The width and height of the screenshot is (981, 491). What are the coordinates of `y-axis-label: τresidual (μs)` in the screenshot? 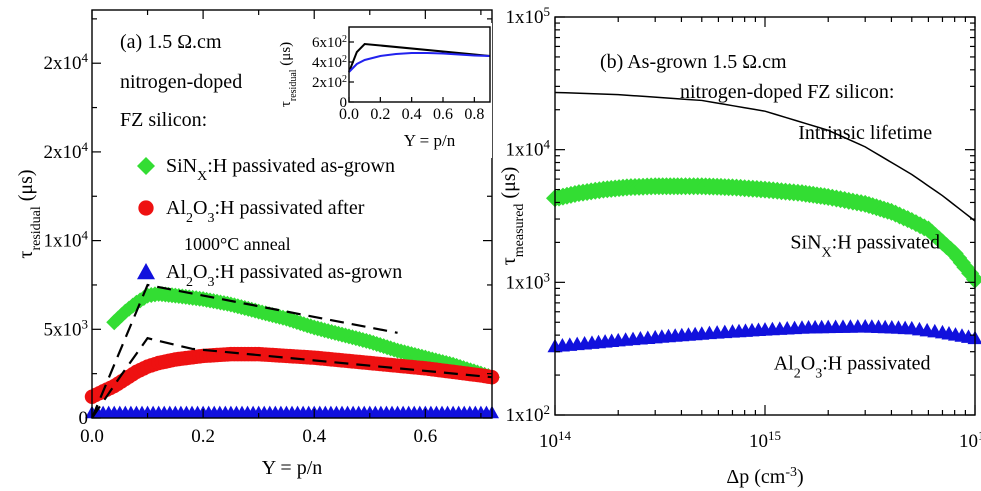 It's located at (29, 213).